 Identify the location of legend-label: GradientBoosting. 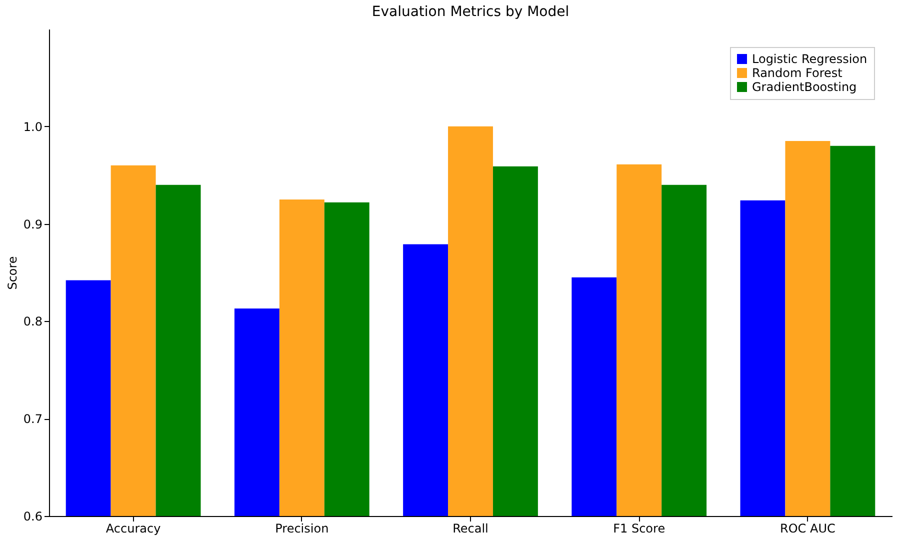
(804, 87).